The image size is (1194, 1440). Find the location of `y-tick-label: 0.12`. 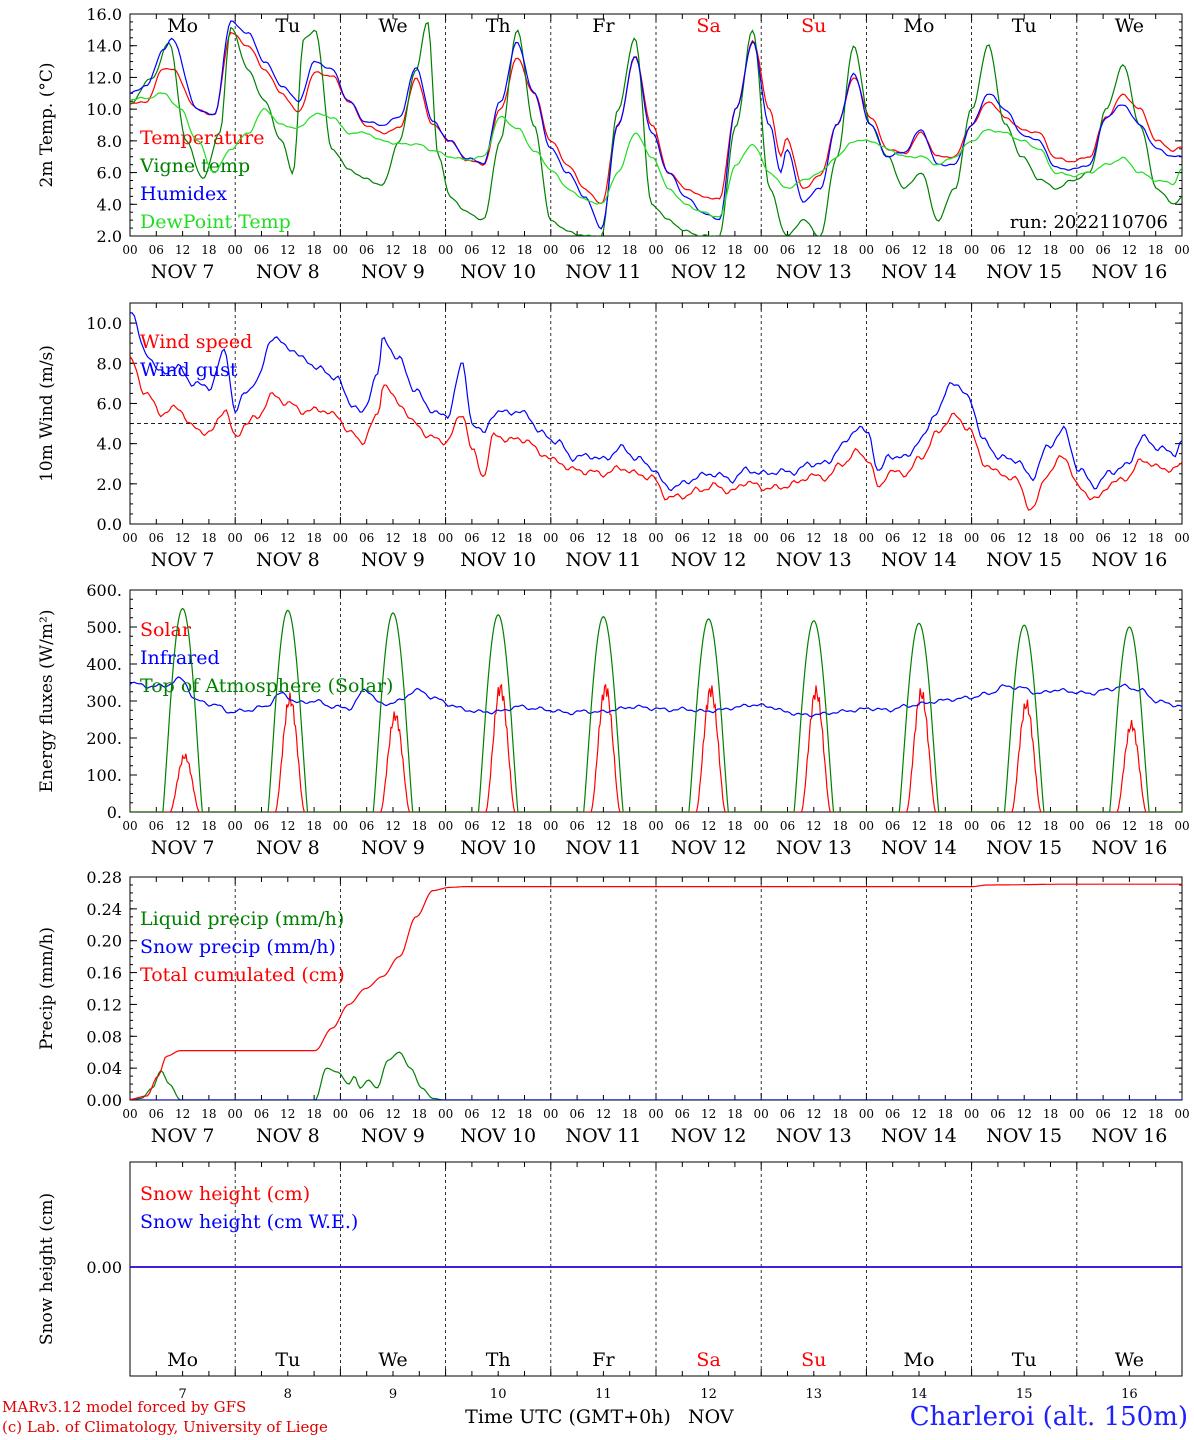

y-tick-label: 0.12 is located at coordinates (104, 1004).